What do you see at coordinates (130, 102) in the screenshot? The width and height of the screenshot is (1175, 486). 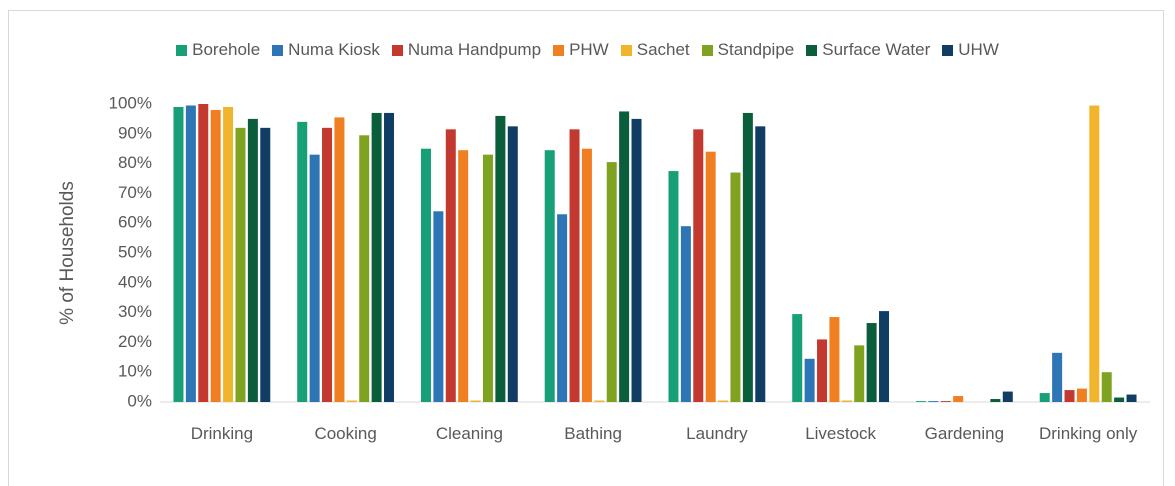 I see `y-tick-label: 100%` at bounding box center [130, 102].